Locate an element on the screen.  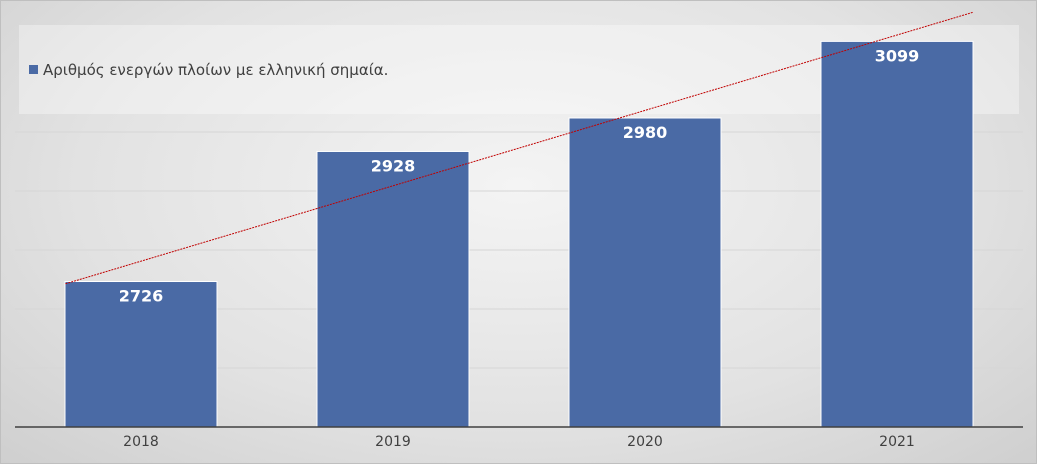
x-tick-label-2020: 2020 is located at coordinates (645, 442).